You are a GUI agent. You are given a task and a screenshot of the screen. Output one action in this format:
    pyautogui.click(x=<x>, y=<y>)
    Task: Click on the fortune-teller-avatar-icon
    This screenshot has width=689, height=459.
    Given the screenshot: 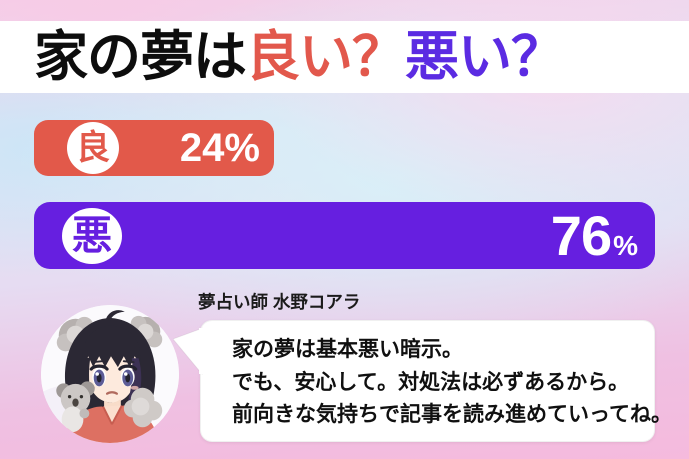 What is the action you would take?
    pyautogui.click(x=110, y=374)
    